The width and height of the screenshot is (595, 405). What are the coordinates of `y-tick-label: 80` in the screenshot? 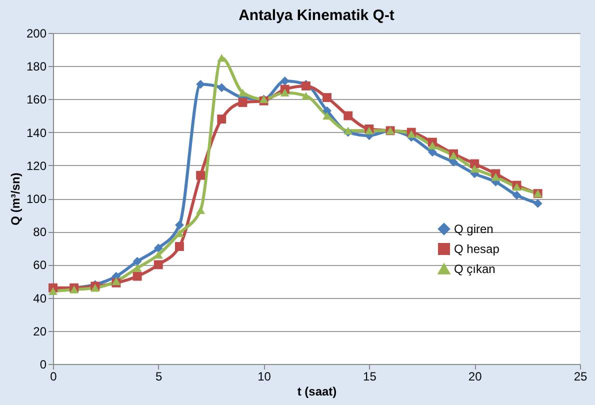 It's located at (40, 232).